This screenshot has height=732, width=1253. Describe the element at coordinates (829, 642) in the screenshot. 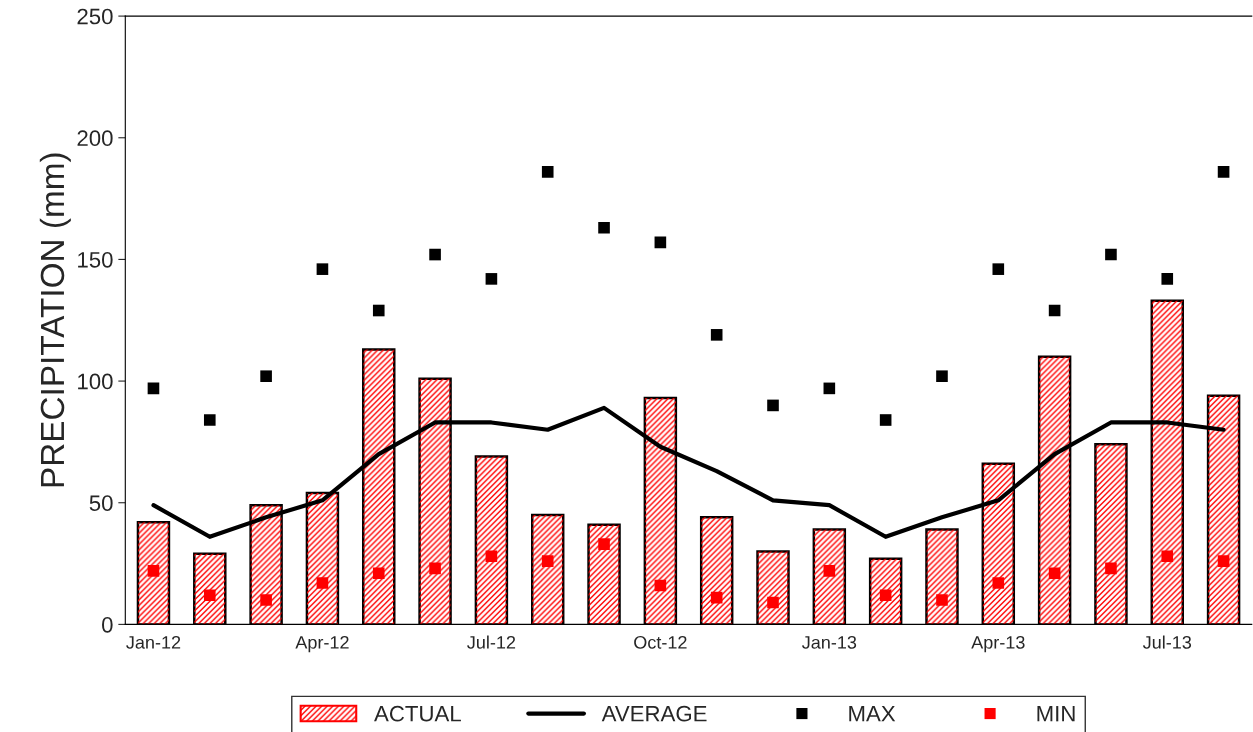

I see `x-tick-label: Jan-13` at that location.